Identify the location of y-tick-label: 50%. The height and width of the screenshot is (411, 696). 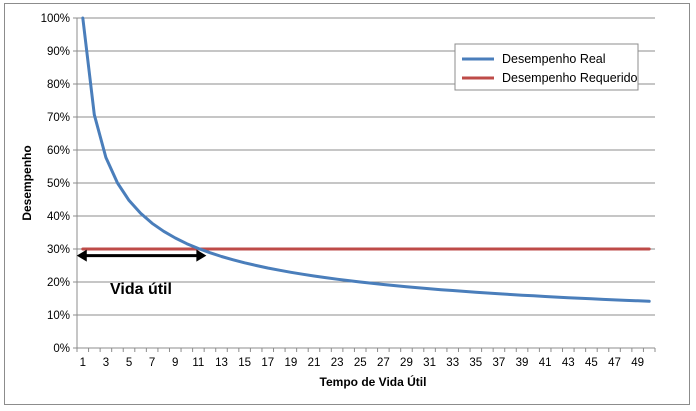
(58, 184).